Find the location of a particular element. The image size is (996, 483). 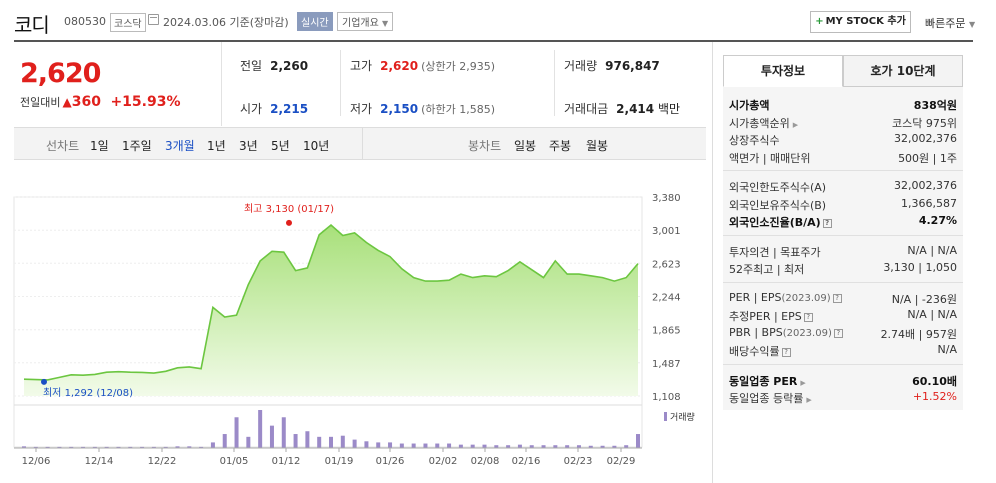

high-marker is located at coordinates (289, 222).